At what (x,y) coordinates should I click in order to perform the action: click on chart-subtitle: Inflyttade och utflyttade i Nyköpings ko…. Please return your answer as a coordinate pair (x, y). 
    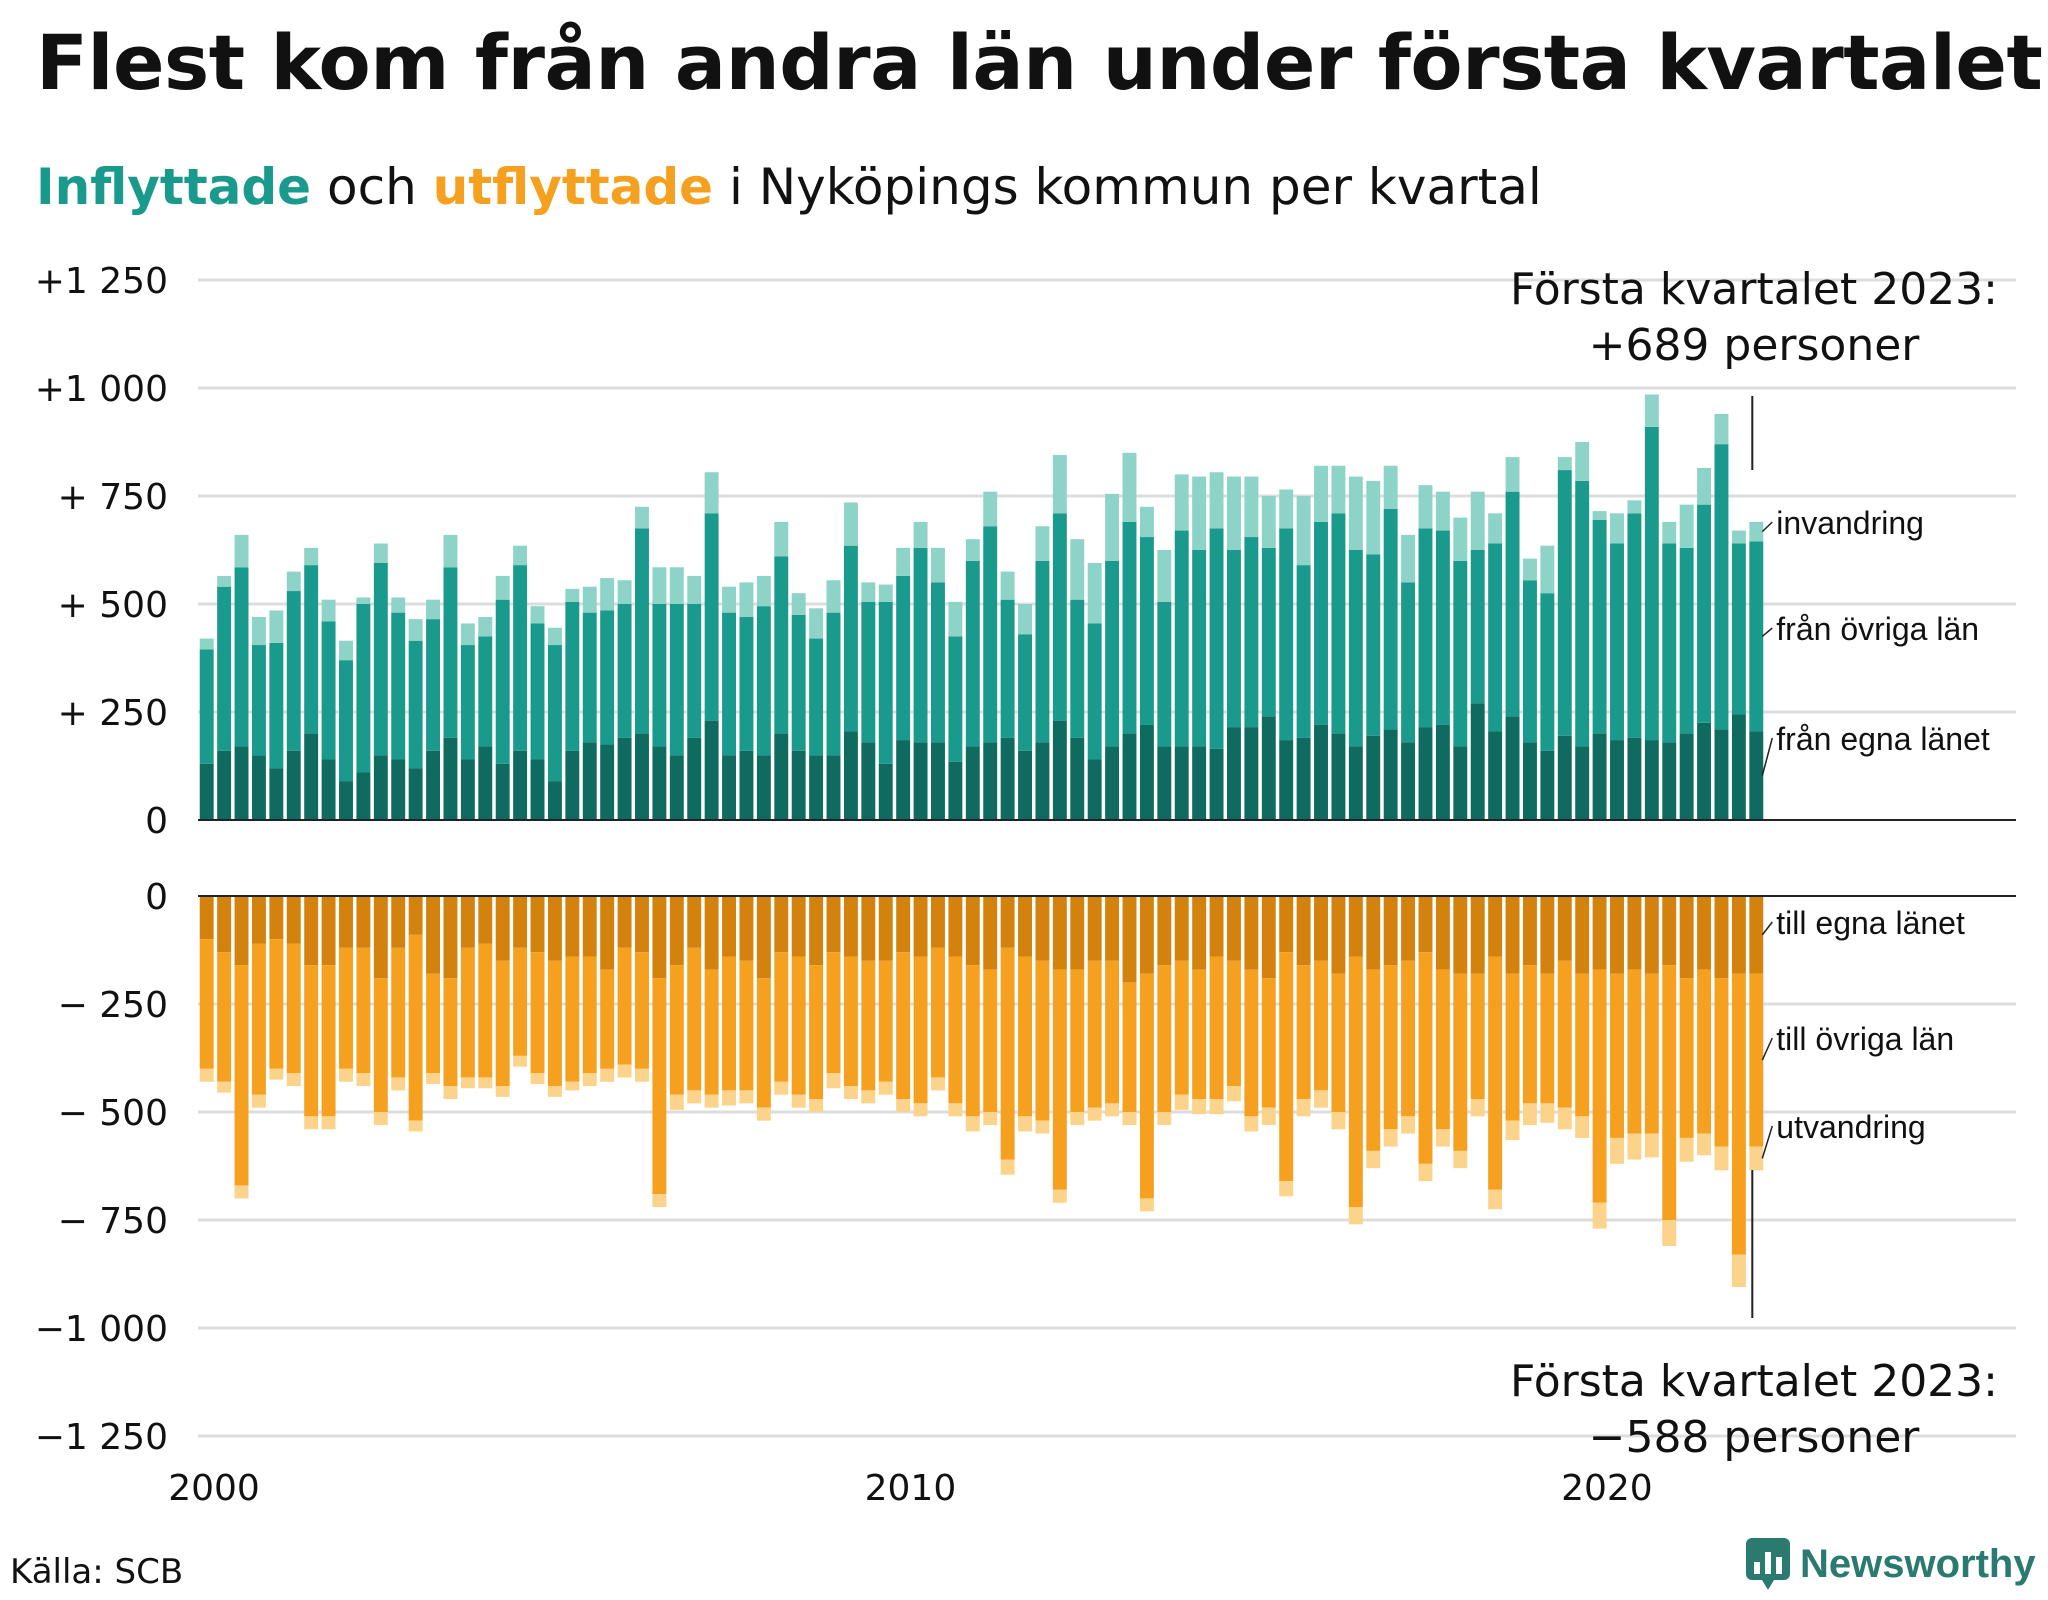
    Looking at the image, I should click on (789, 187).